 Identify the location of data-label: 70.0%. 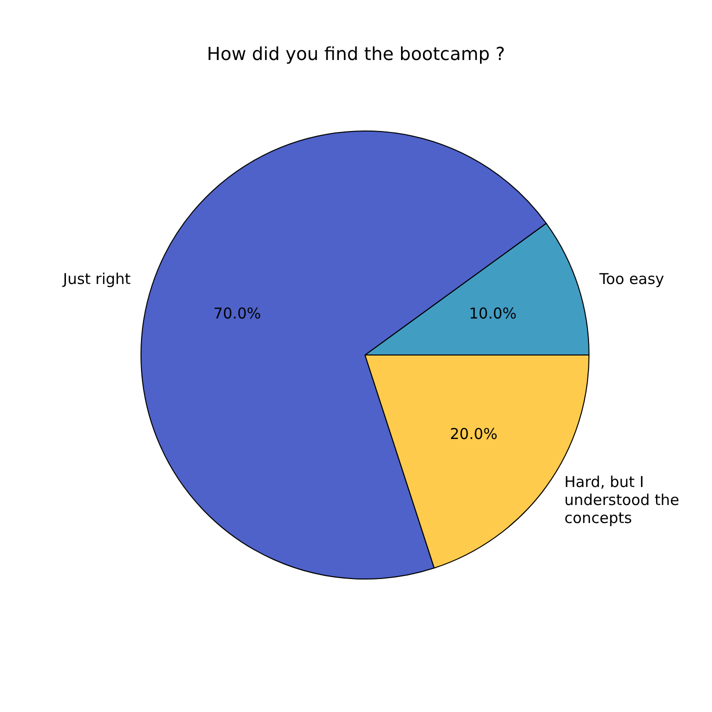
(237, 313).